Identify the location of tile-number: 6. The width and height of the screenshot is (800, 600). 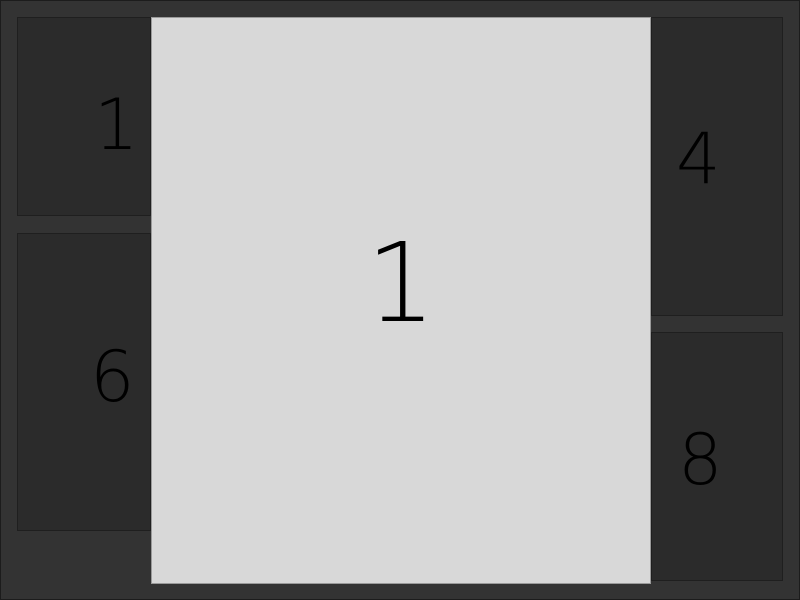
(112, 377).